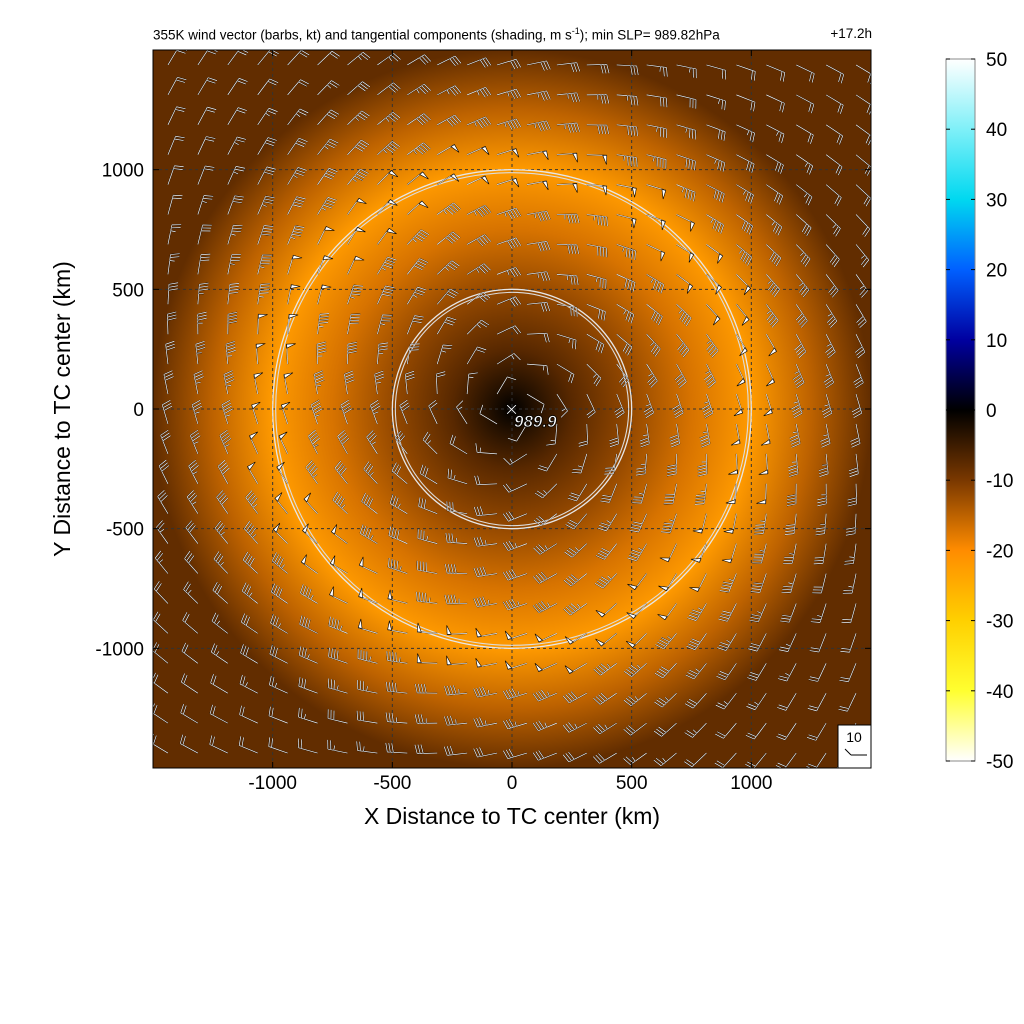  What do you see at coordinates (996, 271) in the screenshot?
I see `colorbar-tick-label: 20` at bounding box center [996, 271].